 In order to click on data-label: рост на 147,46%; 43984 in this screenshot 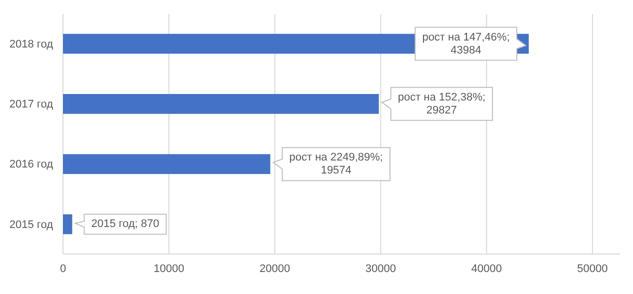, I will do `click(466, 43)`.